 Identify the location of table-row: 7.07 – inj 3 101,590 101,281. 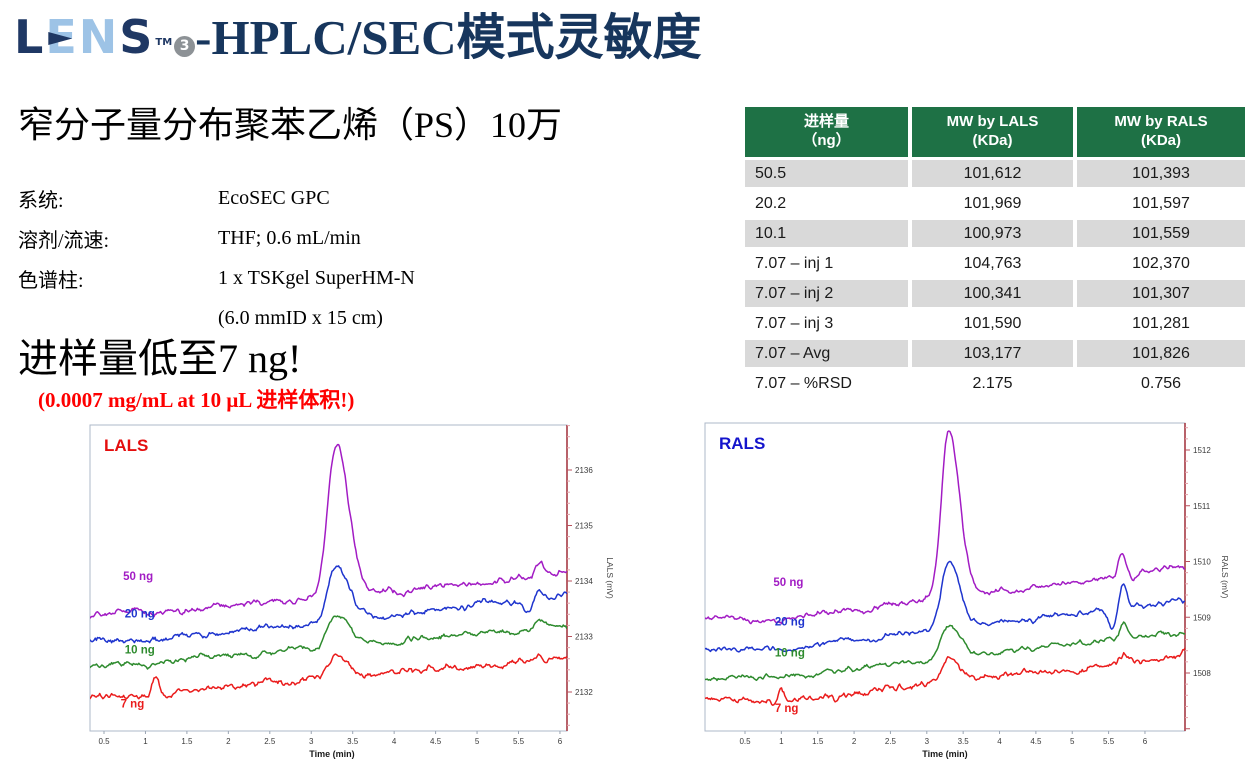
(995, 323).